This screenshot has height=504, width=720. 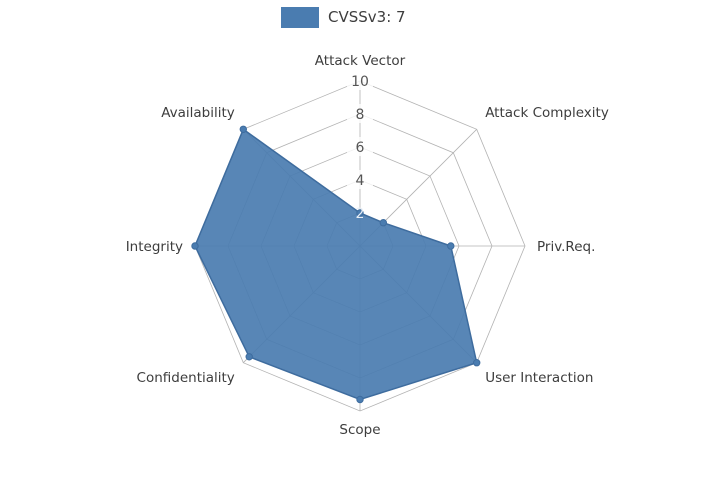 I want to click on legend: CVSSv3: 7, so click(x=343, y=17).